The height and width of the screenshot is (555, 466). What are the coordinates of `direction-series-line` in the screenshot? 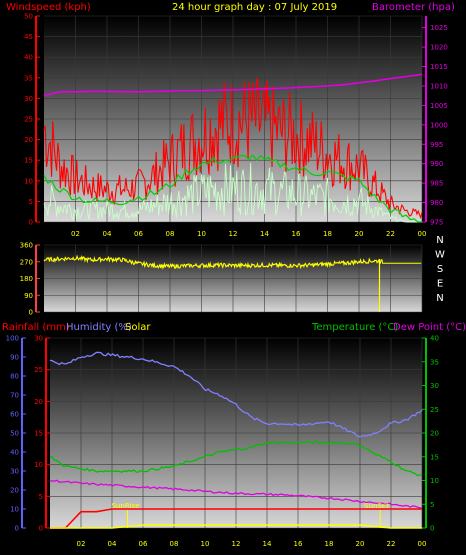 It's located at (232, 262).